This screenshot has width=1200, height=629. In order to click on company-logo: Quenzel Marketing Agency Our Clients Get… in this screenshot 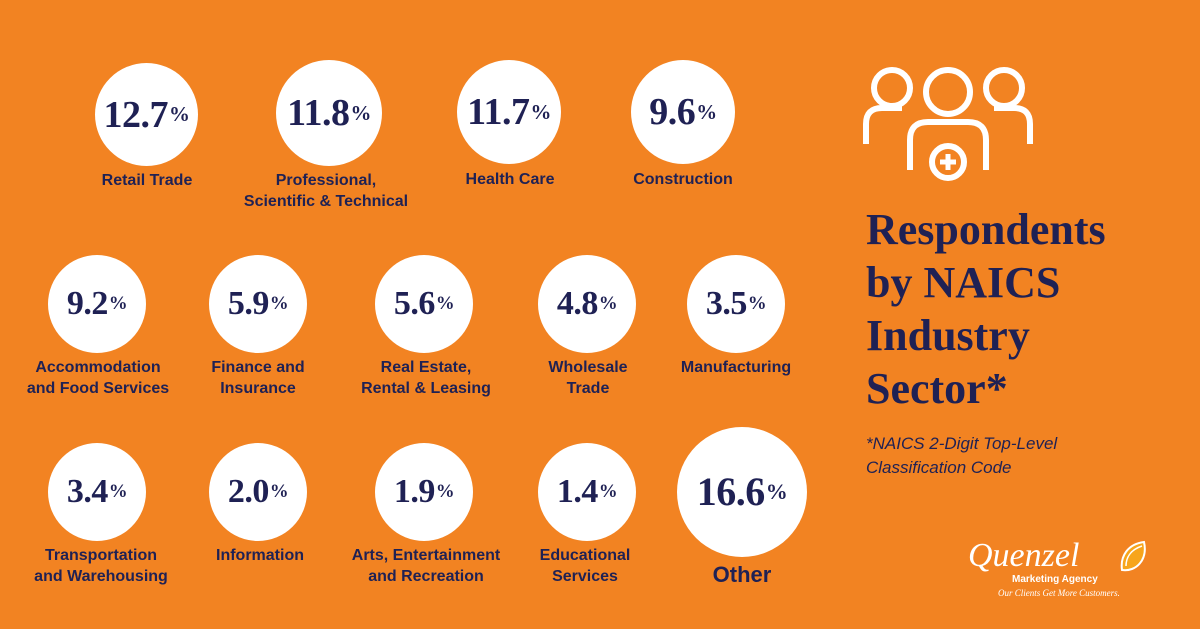, I will do `click(1058, 574)`.